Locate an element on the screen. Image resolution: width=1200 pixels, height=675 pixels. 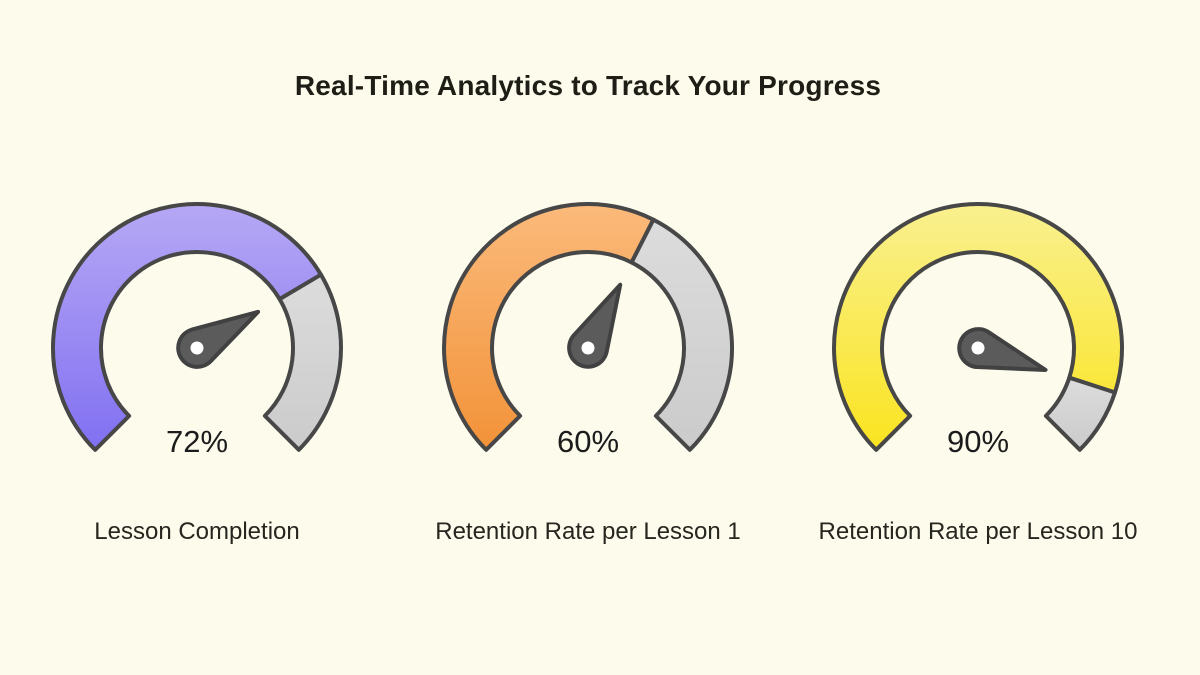
gauge-value: 60% is located at coordinates (588, 441).